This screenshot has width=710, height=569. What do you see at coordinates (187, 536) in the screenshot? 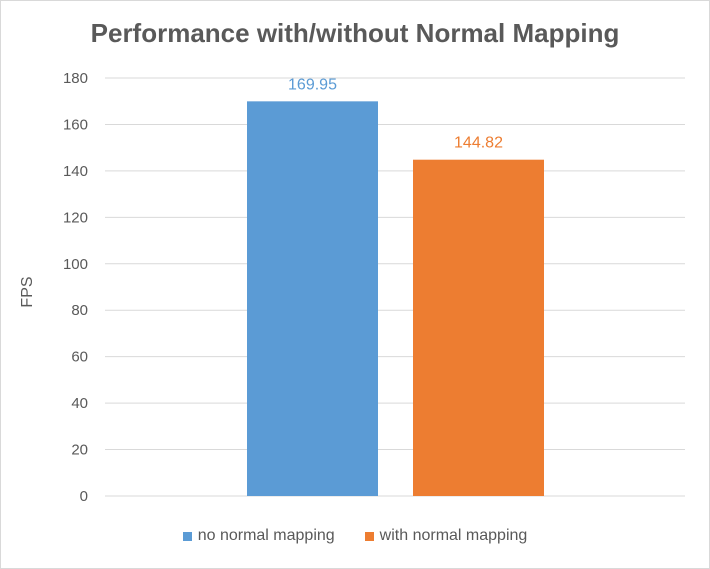
I see `legend-swatch-no-normal-mapping` at bounding box center [187, 536].